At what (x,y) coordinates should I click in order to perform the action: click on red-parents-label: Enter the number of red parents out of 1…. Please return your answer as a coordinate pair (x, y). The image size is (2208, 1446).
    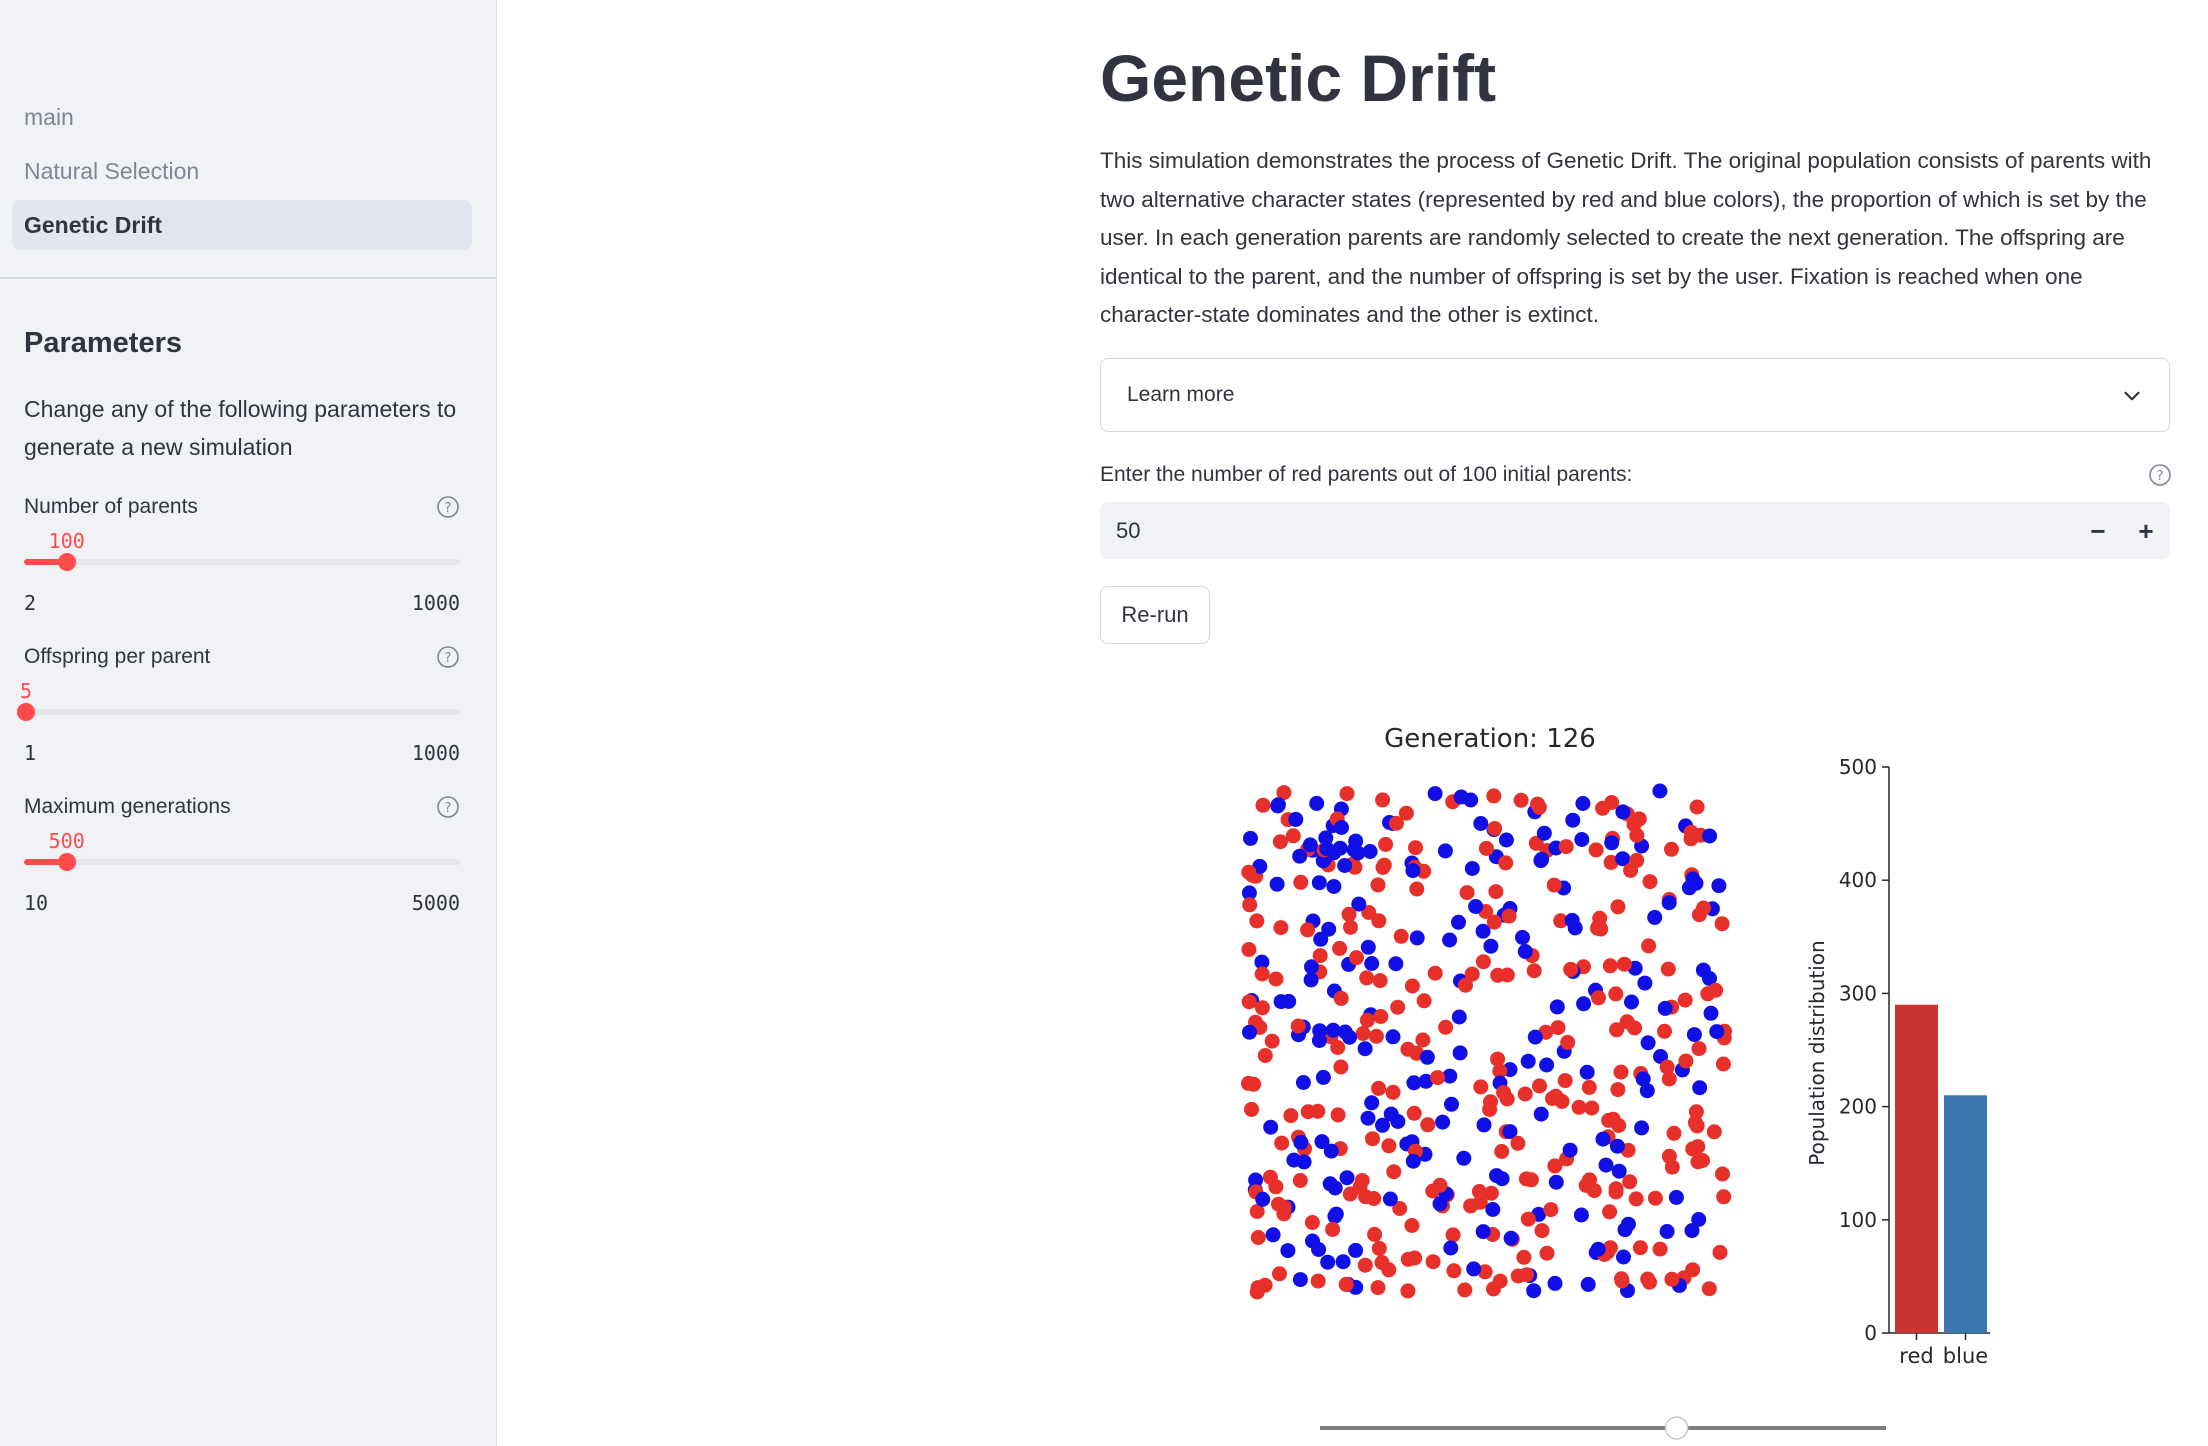
    Looking at the image, I should click on (1366, 474).